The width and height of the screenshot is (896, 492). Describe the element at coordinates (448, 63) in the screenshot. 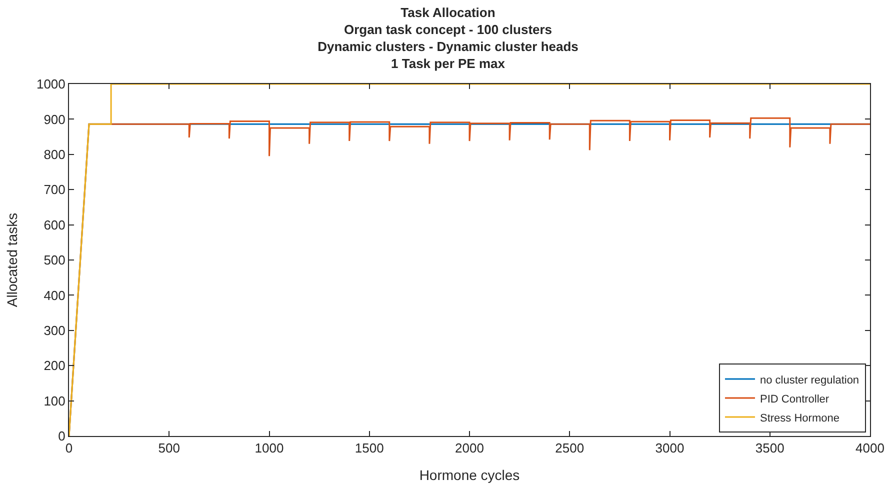

I see `text: 1 Task per PE max` at that location.